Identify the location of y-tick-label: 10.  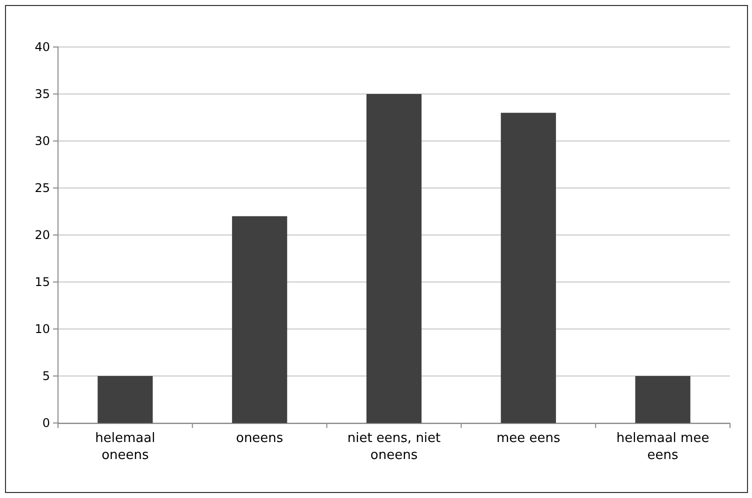
(42, 329).